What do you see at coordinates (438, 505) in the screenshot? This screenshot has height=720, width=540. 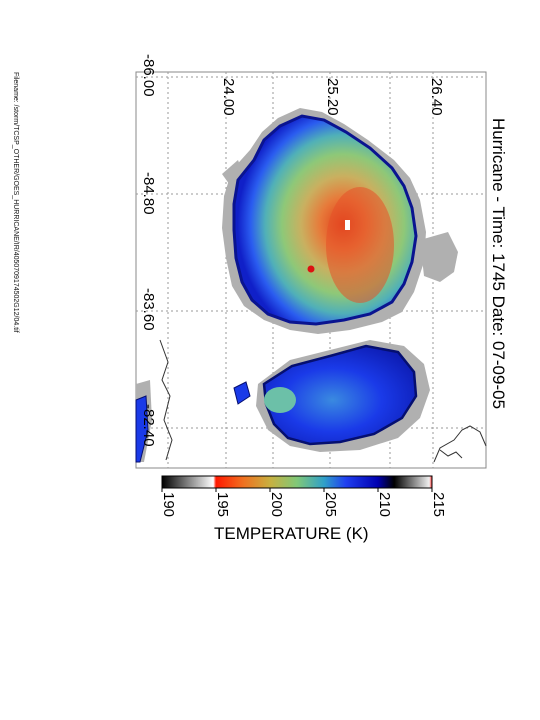 I see `colorbar-tick-215: 215` at bounding box center [438, 505].